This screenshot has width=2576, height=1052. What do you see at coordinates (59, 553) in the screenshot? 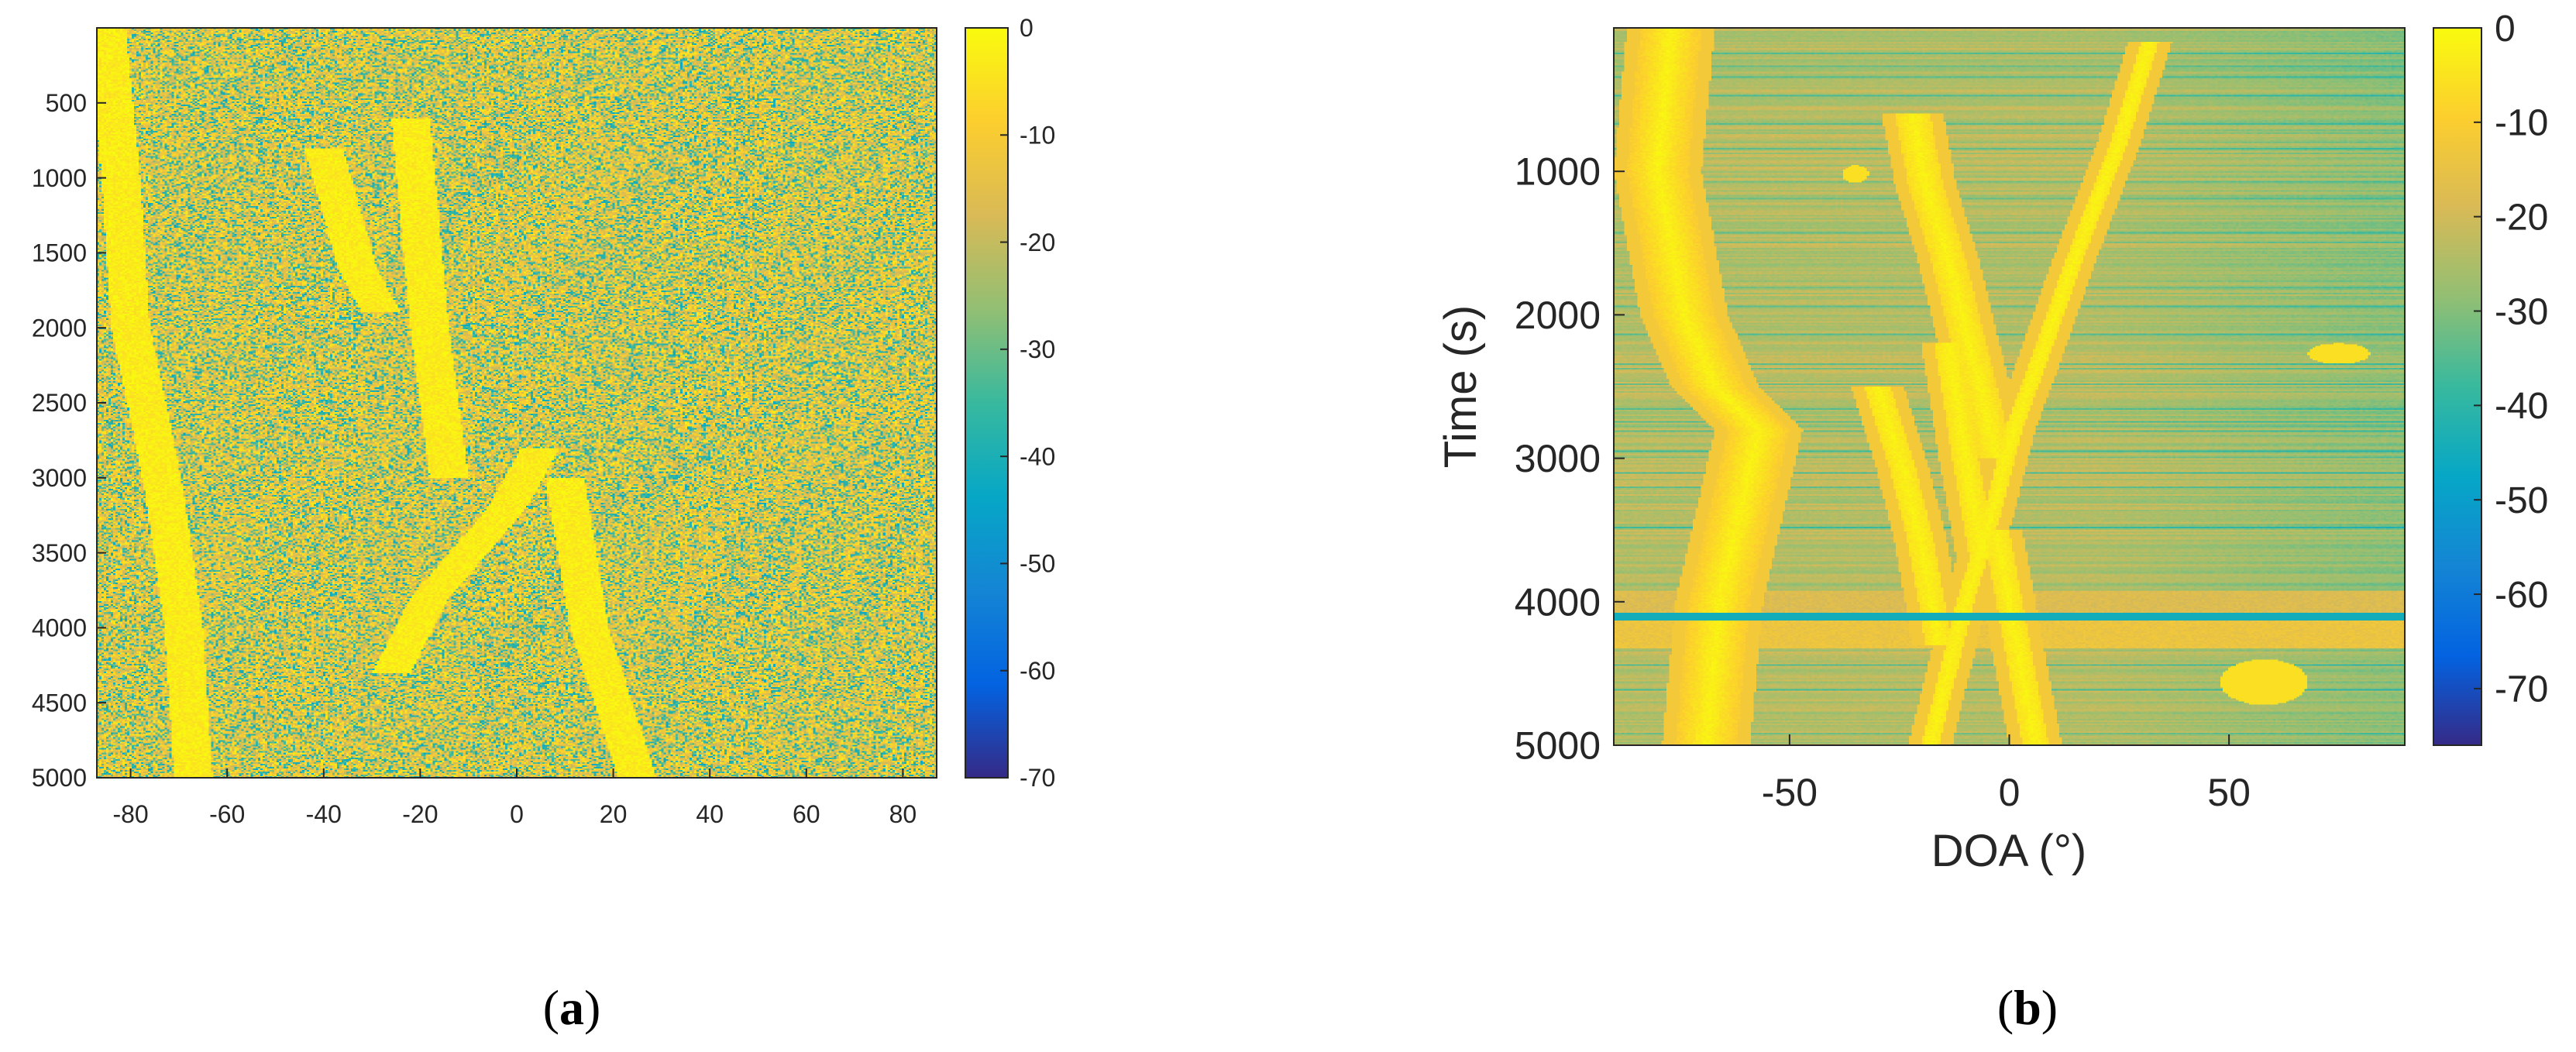
I see `y-tick-a: 3500` at bounding box center [59, 553].